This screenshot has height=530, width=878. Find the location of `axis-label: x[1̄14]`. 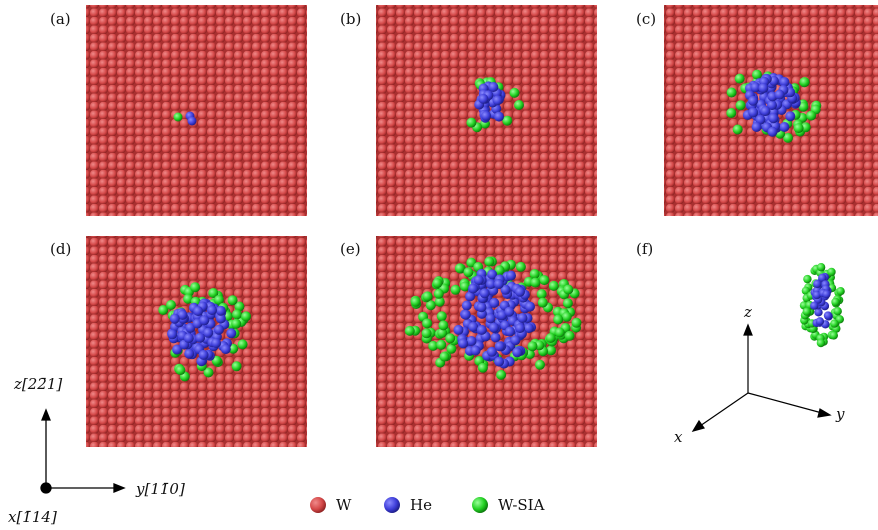

axis-label: x[1̄14] is located at coordinates (32, 517).